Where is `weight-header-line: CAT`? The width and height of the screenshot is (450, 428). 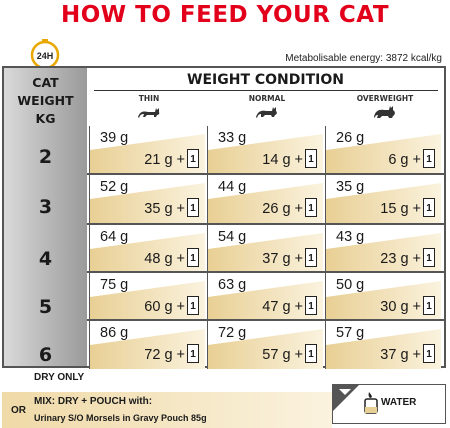
weight-header-line: CAT is located at coordinates (45, 82).